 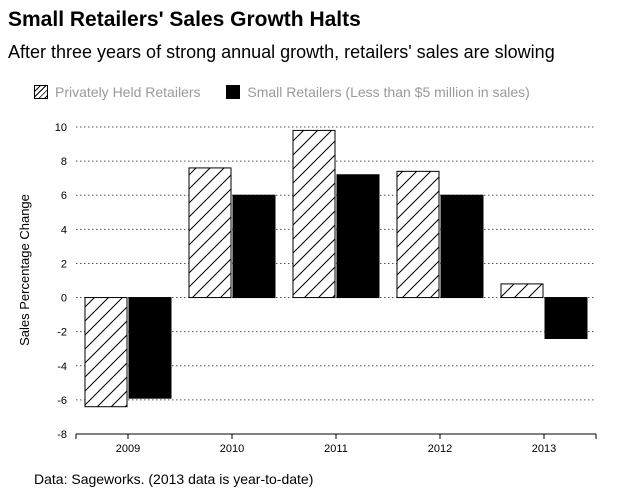 I want to click on y-tick-label: 2, so click(x=64, y=264).